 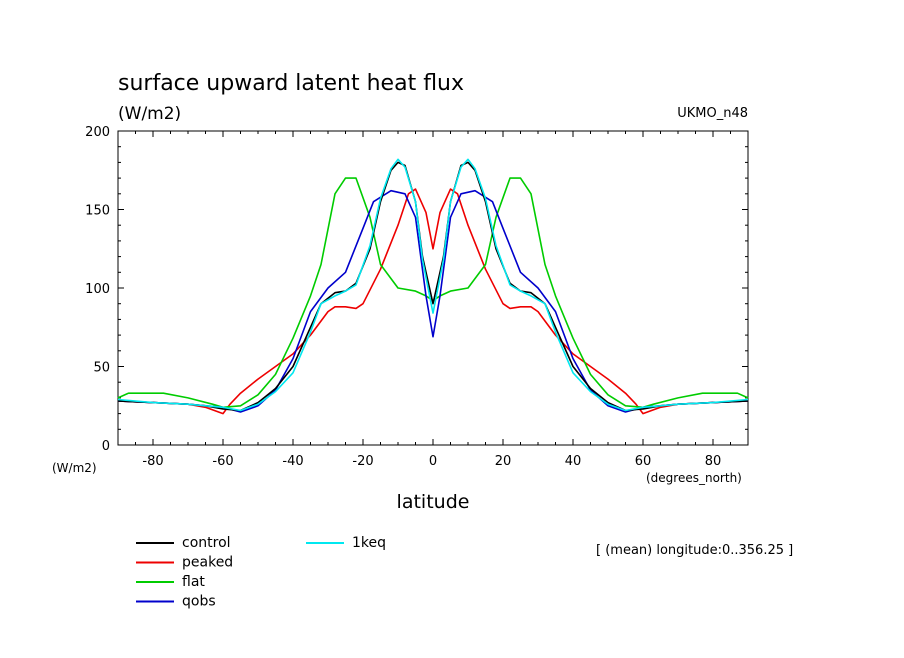 I want to click on y-tick-label: 200, so click(x=97, y=132).